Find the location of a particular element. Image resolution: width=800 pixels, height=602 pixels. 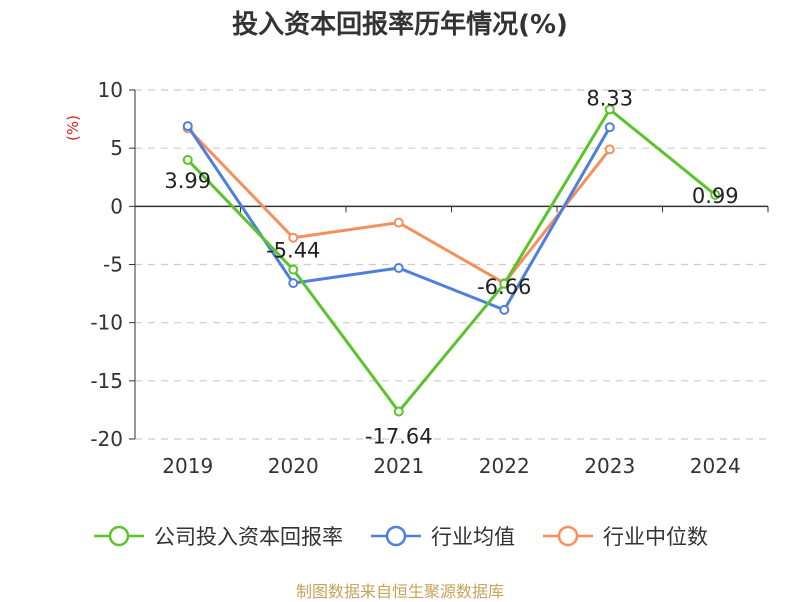

data-label: 0.99 is located at coordinates (715, 196).